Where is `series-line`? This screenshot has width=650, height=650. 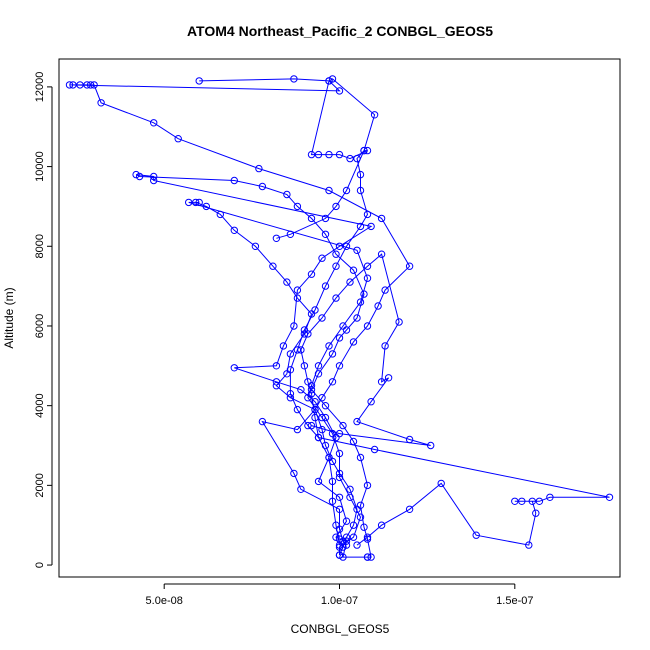 series-line is located at coordinates (365, 399).